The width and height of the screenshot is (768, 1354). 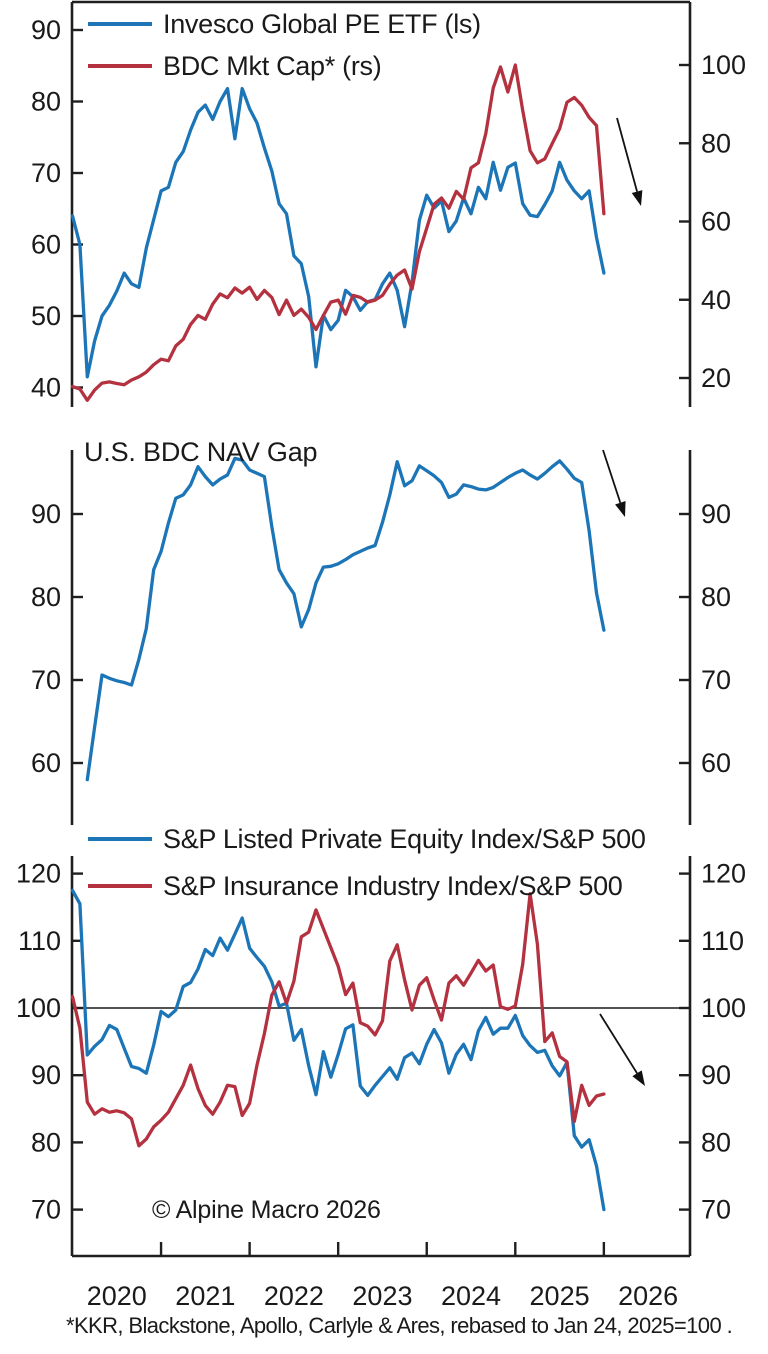 I want to click on x-axis-year-label: 2021, so click(x=205, y=1296).